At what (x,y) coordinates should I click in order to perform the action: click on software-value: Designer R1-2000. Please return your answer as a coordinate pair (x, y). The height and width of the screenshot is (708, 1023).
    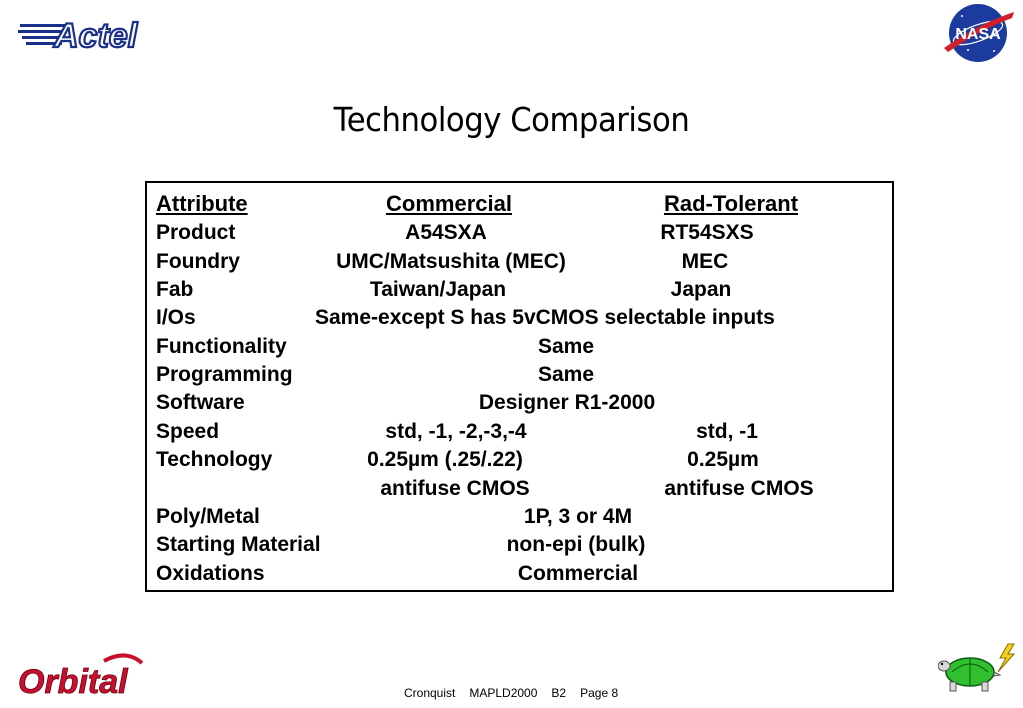
    Looking at the image, I should click on (567, 402).